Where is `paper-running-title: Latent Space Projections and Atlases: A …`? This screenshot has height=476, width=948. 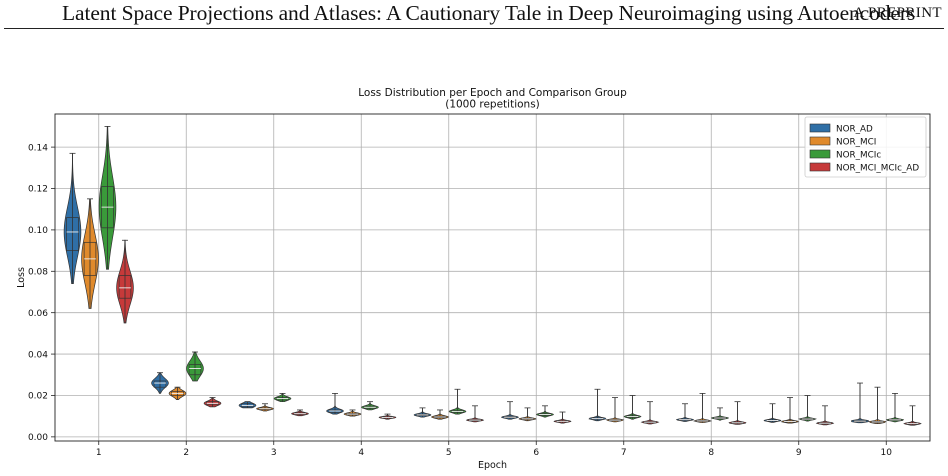
paper-running-title: Latent Space Projections and Atlases: A … is located at coordinates (489, 13).